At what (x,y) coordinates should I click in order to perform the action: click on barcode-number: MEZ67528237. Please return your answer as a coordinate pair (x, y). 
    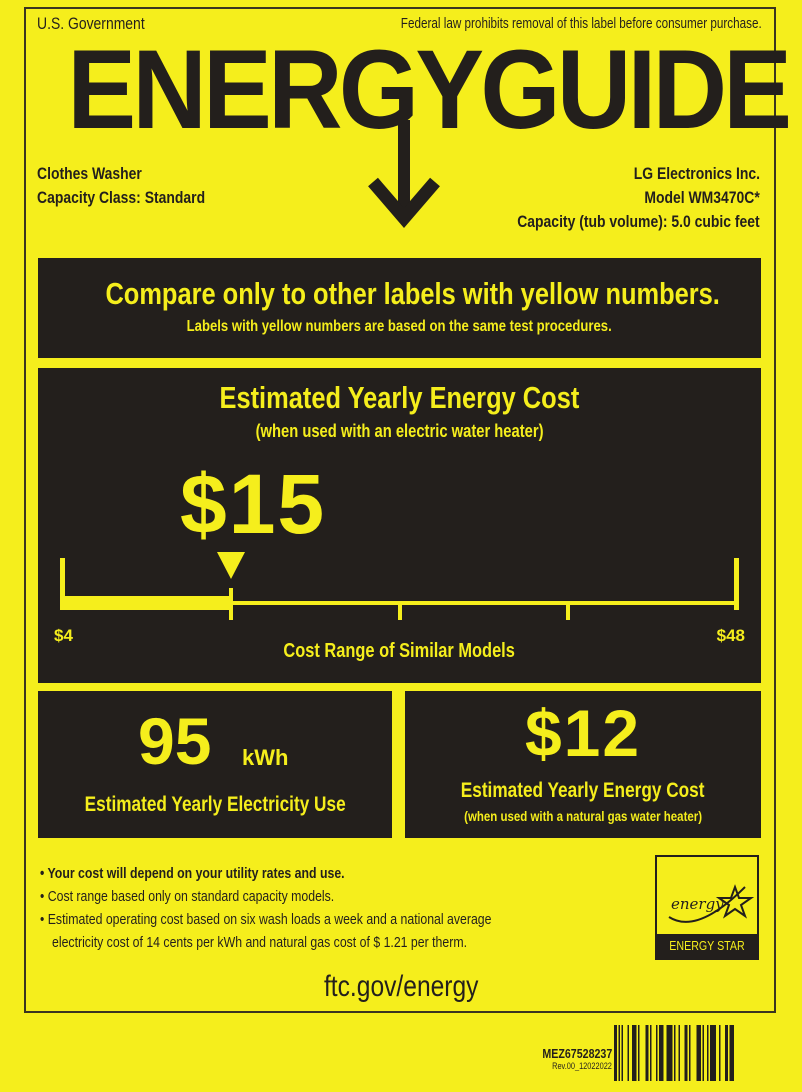
    Looking at the image, I should click on (577, 1053).